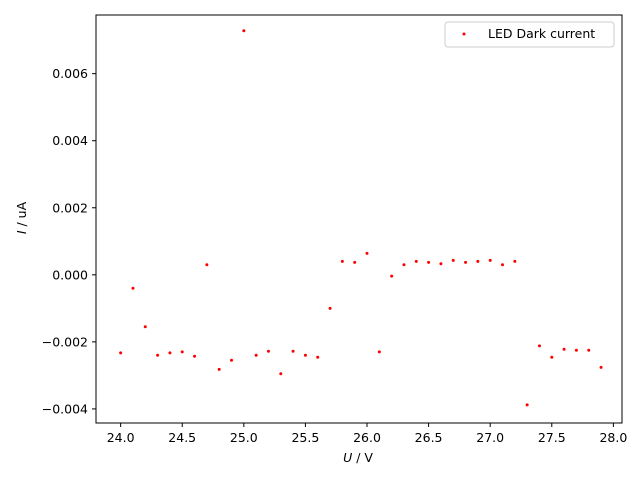 The width and height of the screenshot is (640, 480). Describe the element at coordinates (244, 437) in the screenshot. I see `x-tick-label: 25.0` at that location.